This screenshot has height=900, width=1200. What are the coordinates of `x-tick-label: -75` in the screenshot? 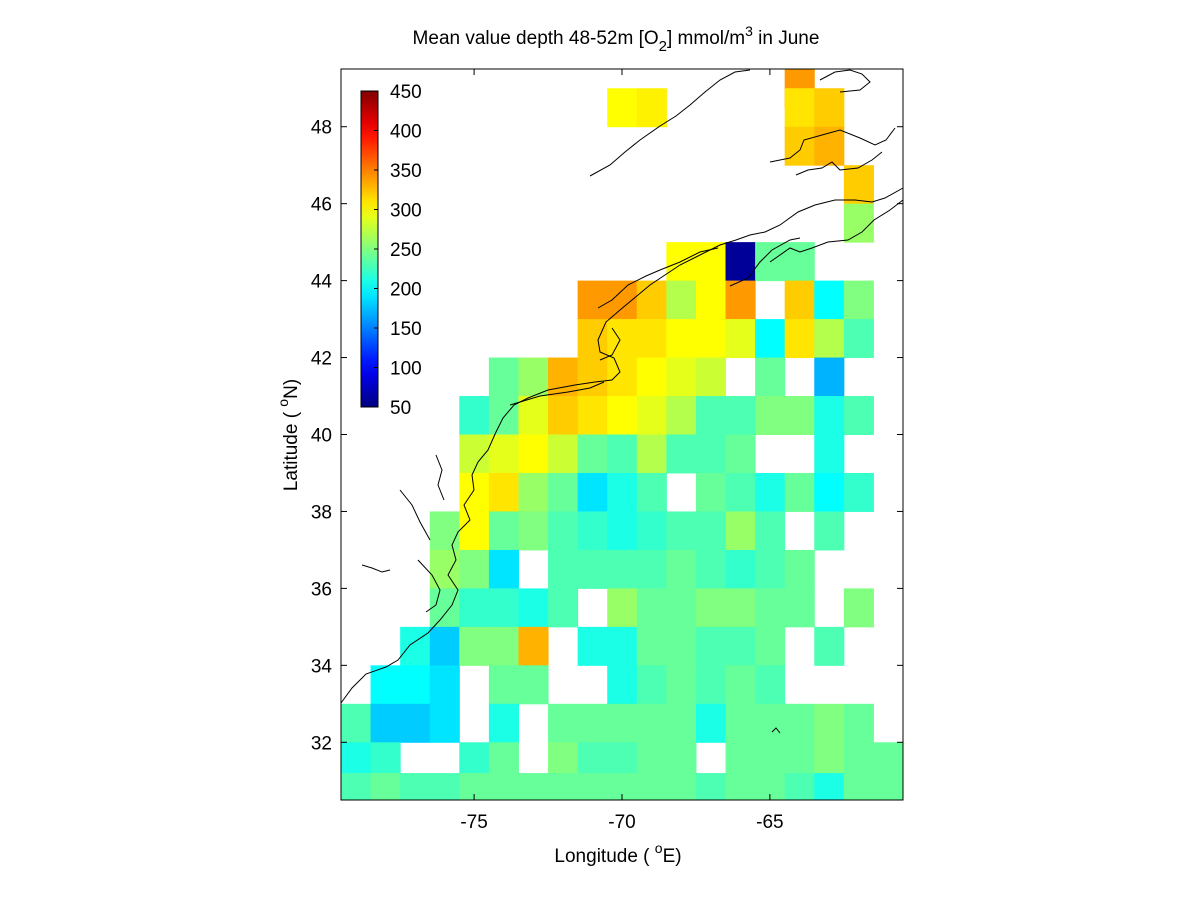 It's located at (473, 822).